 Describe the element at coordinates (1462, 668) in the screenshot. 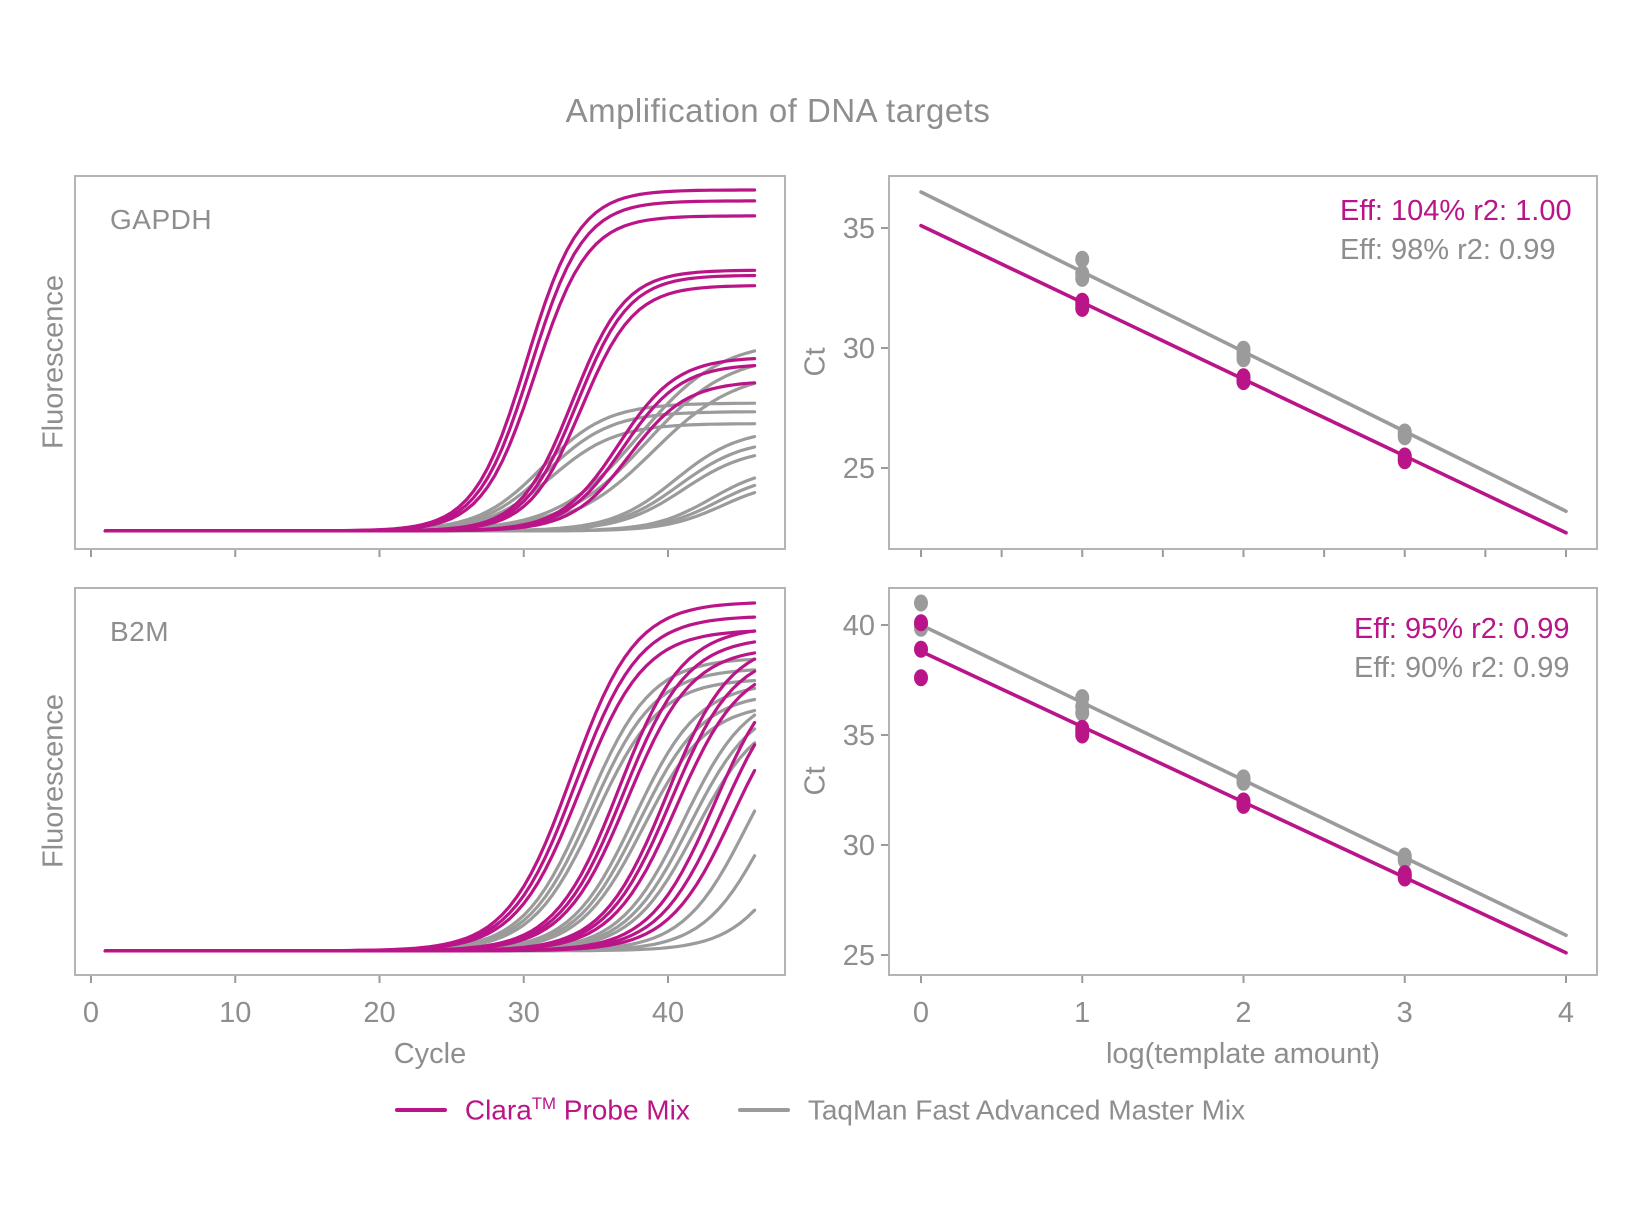

I see `annotation-b2m-taqman-efficiency: Eff: 90% r2: 0.99` at that location.